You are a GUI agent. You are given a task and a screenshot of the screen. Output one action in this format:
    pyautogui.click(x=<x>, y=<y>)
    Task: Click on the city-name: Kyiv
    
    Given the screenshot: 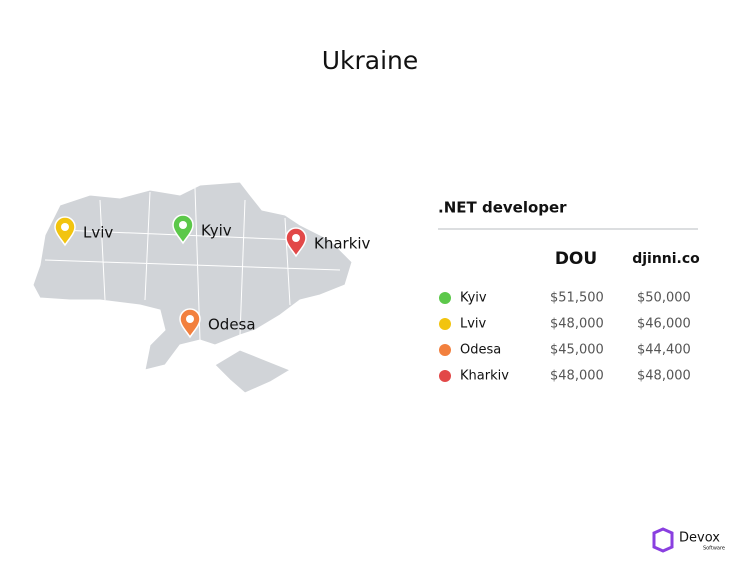 What is the action you would take?
    pyautogui.click(x=473, y=298)
    